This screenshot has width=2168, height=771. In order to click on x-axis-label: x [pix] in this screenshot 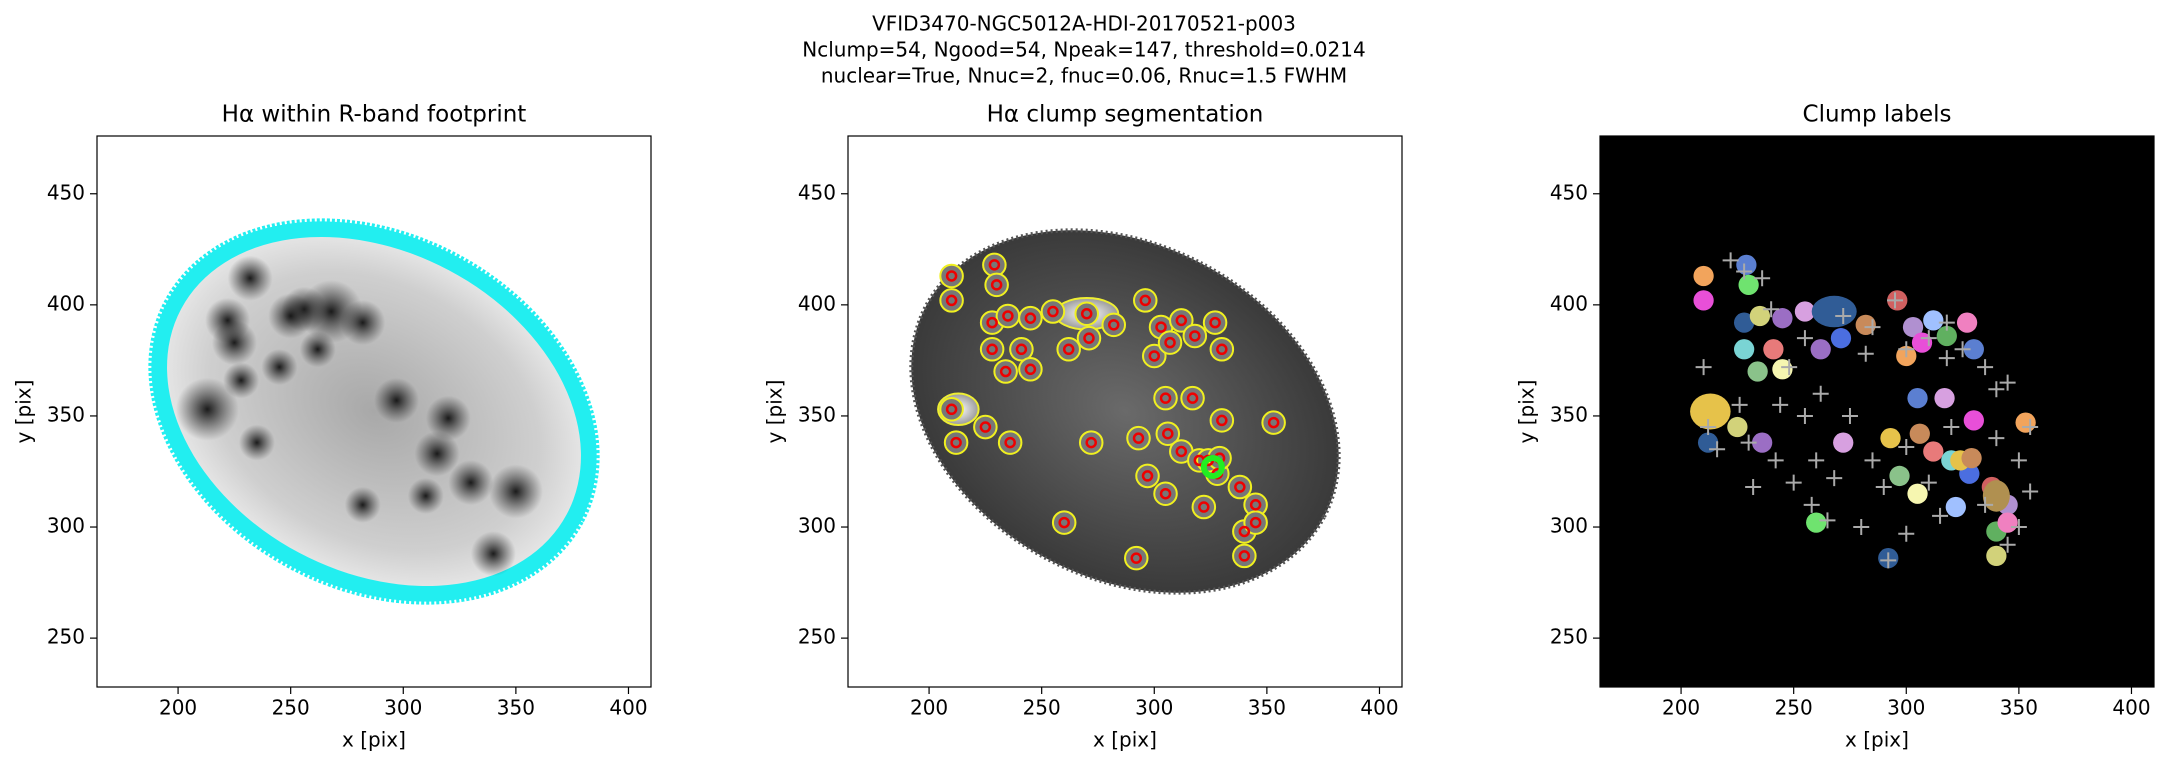, I will do `click(1877, 740)`.